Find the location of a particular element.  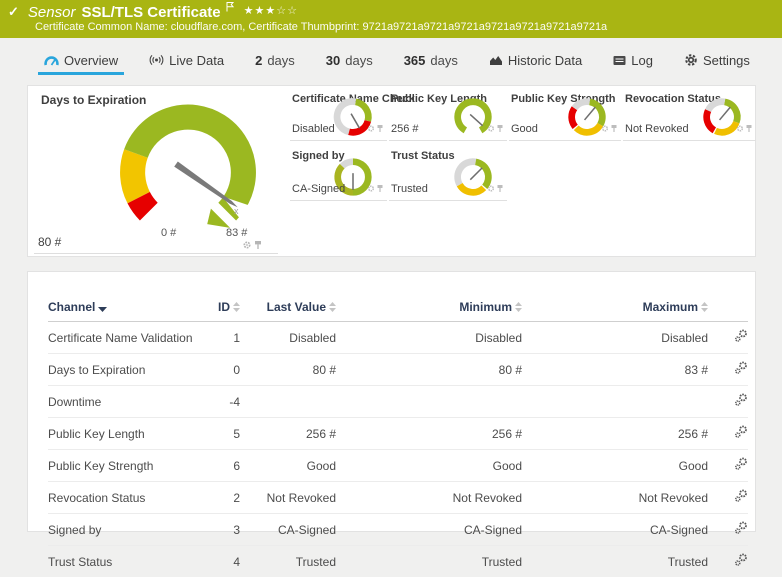

column-header-minimum: Minimum is located at coordinates (429, 308).